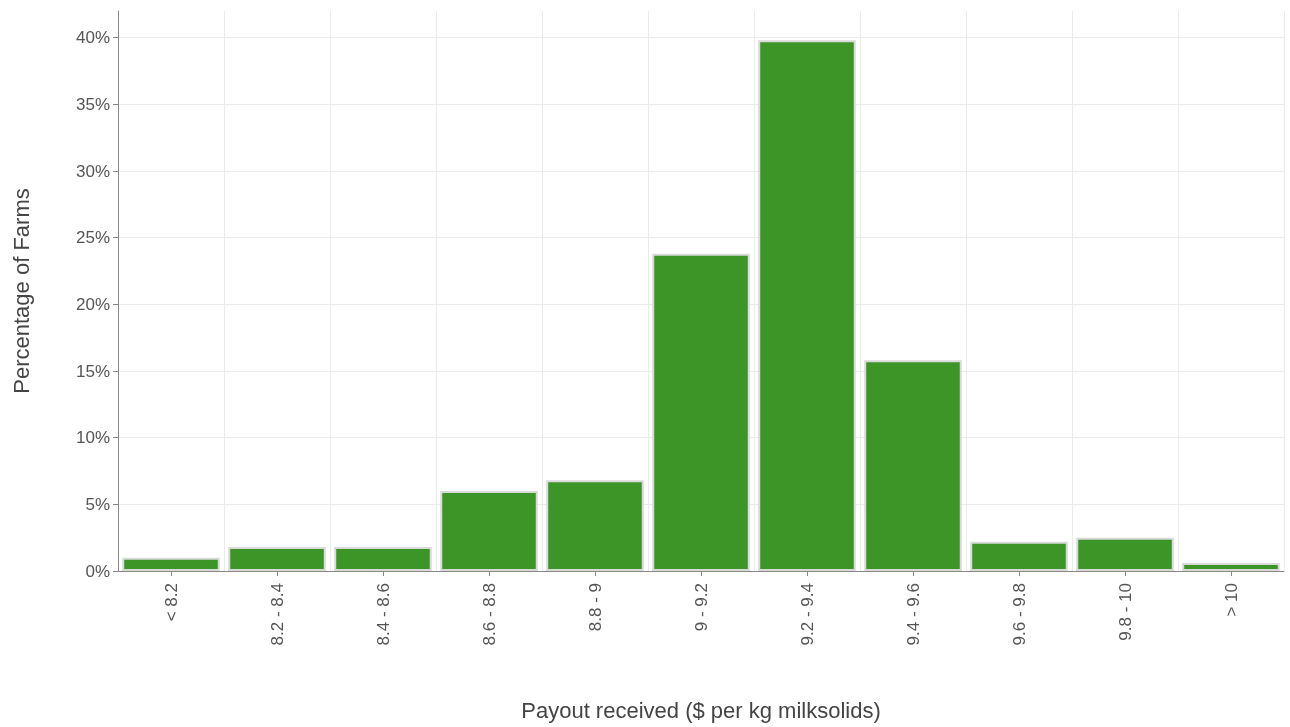  What do you see at coordinates (807, 614) in the screenshot?
I see `x-tick-label: 9.2 - 9.4` at bounding box center [807, 614].